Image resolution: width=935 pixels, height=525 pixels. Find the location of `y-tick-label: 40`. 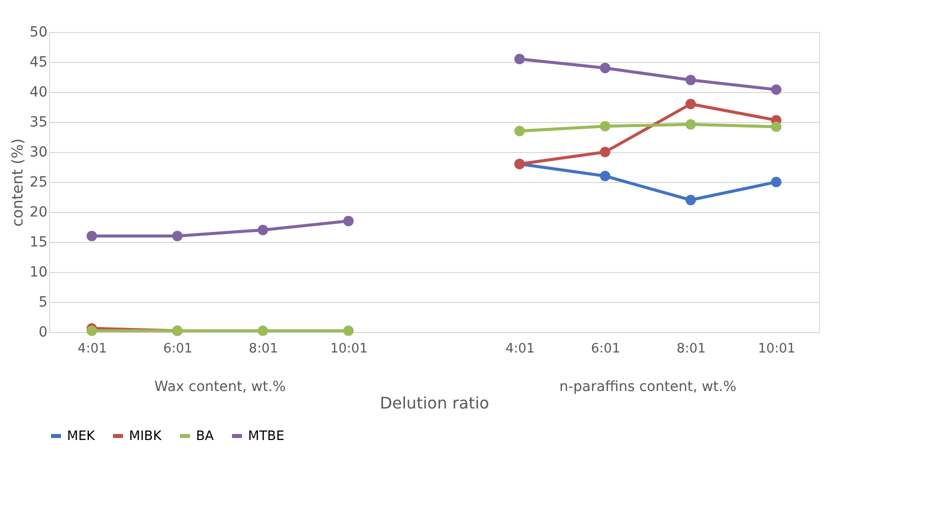

y-tick-label: 40 is located at coordinates (39, 92).